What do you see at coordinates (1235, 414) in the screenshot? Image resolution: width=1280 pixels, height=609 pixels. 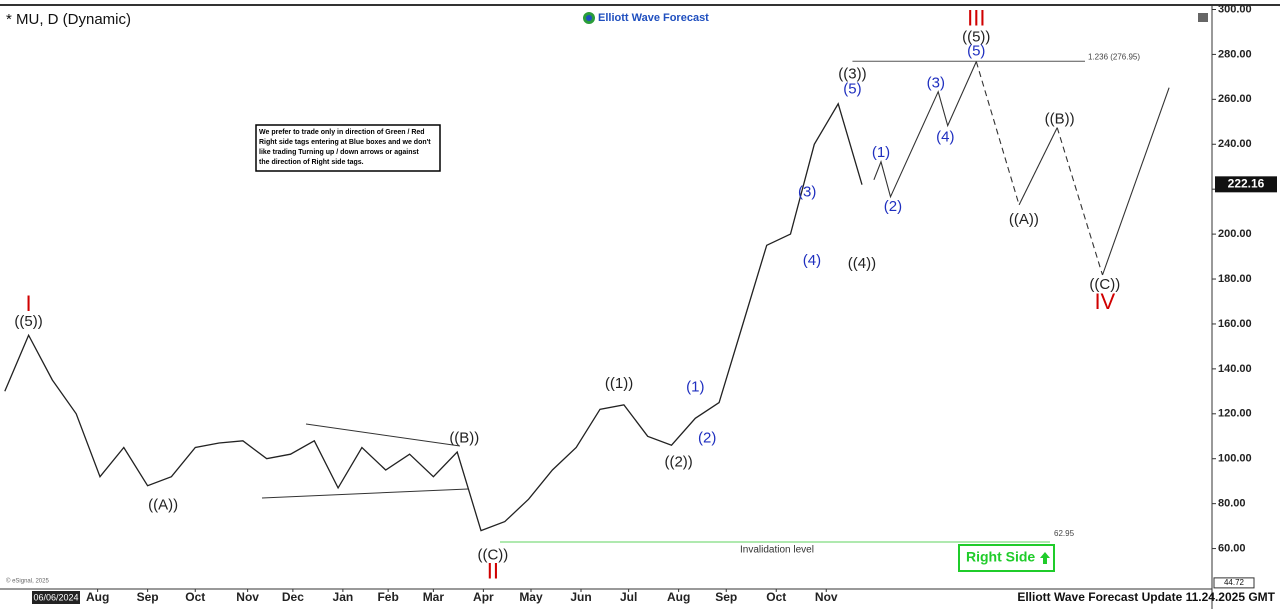 I see `y-tick-label: 120.00` at bounding box center [1235, 414].